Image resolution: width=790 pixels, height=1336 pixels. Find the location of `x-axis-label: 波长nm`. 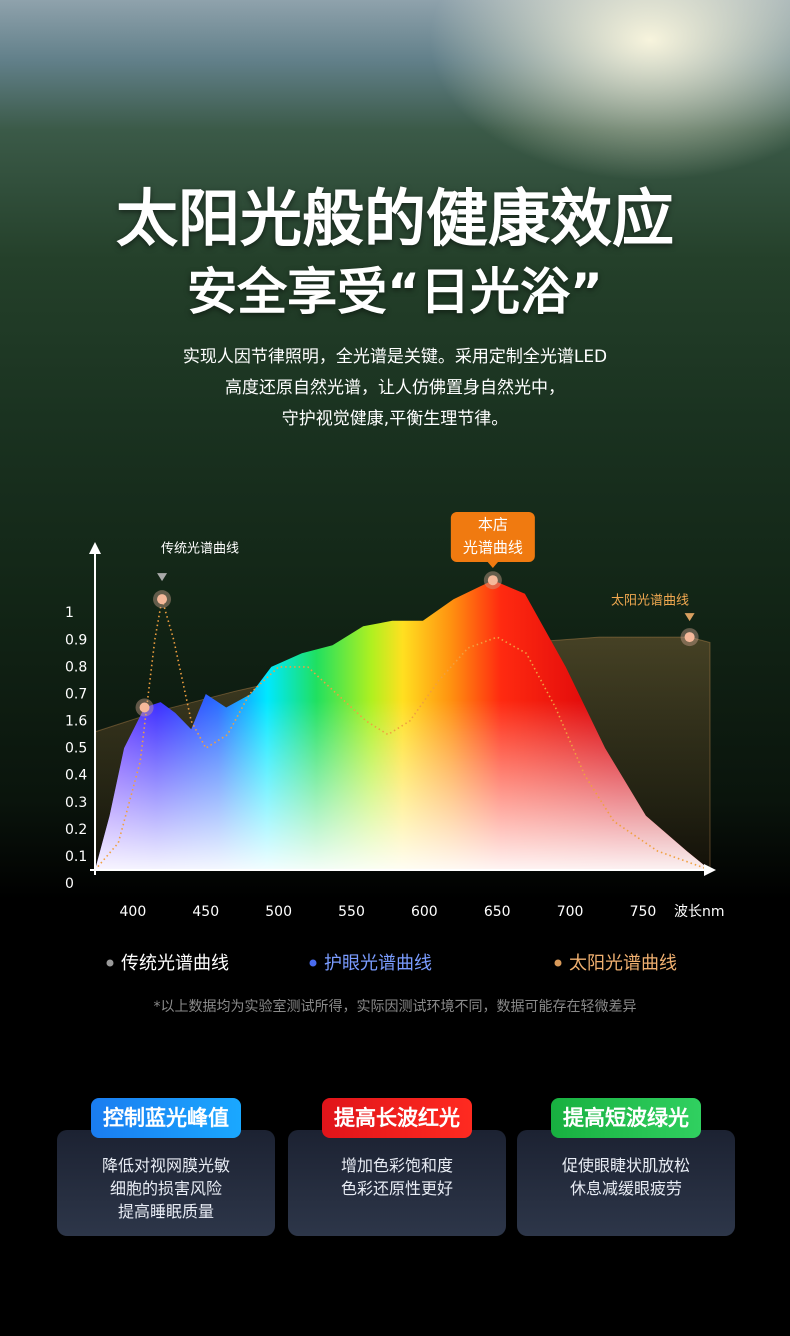

x-axis-label: 波长nm is located at coordinates (699, 912).